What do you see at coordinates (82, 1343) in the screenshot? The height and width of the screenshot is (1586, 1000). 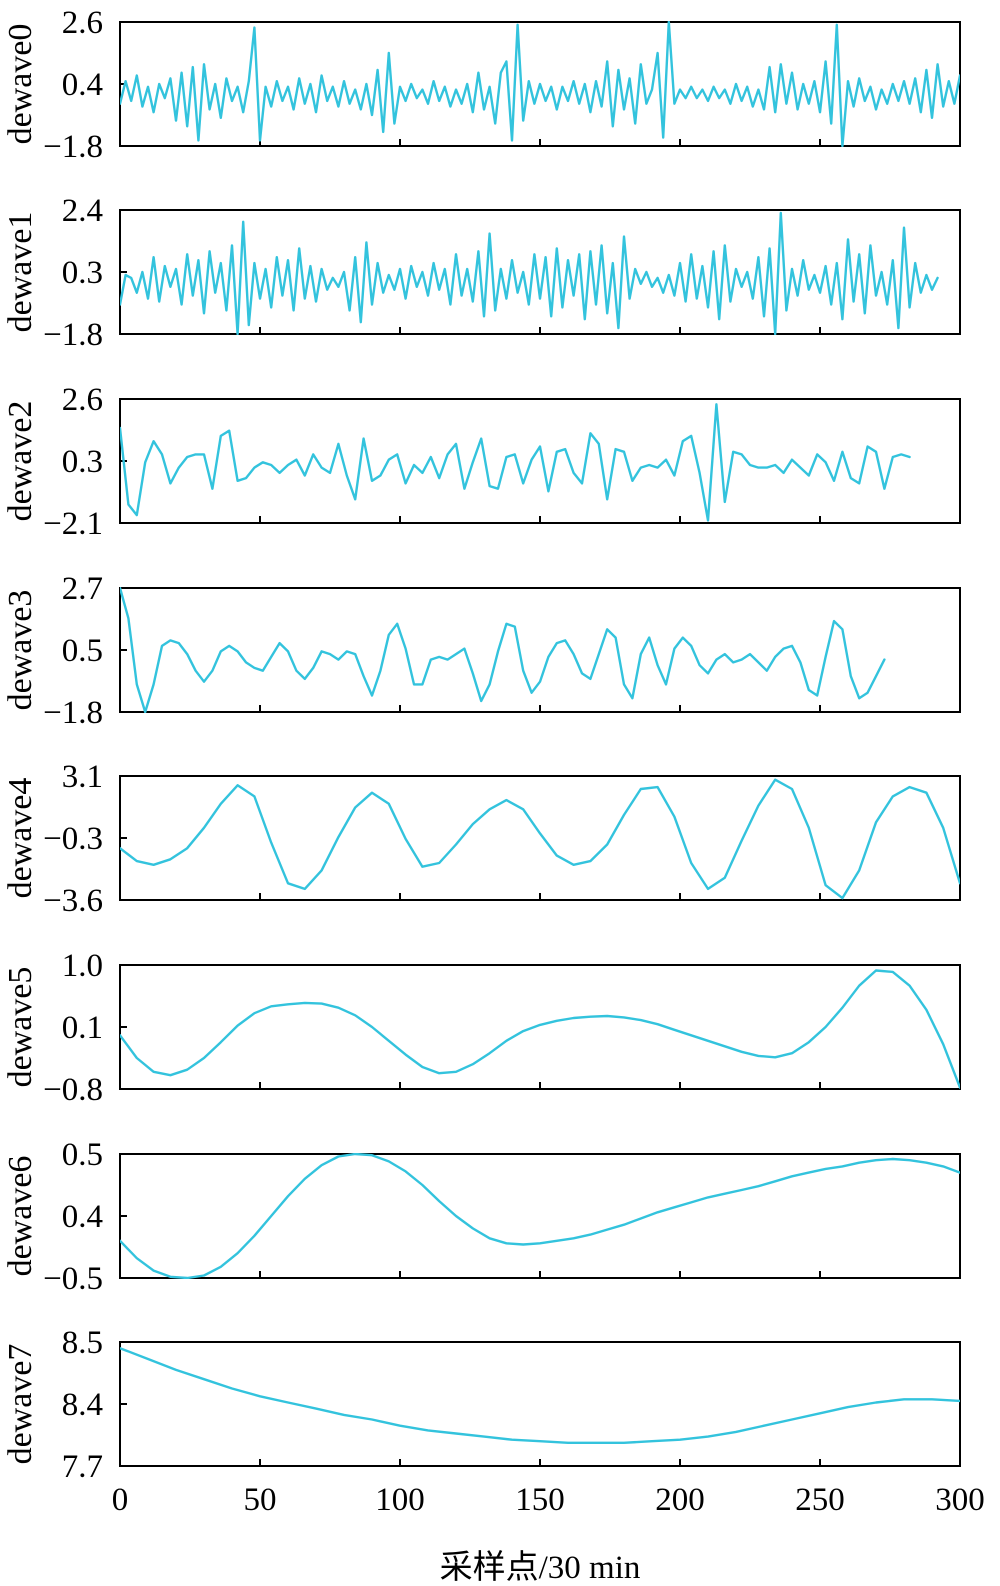 I see `y-tick-label: 8.5` at bounding box center [82, 1343].